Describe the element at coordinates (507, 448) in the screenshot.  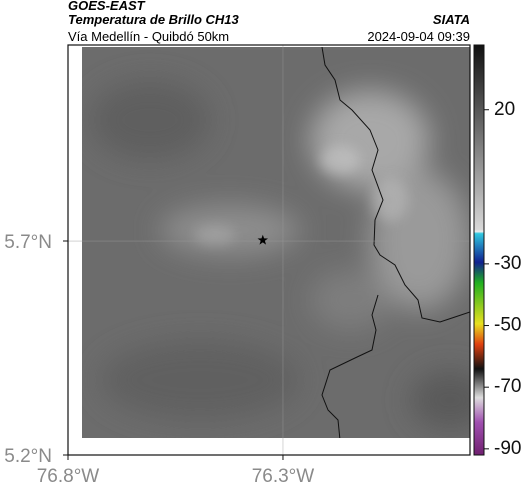
I see `colorbar-label: -90` at that location.